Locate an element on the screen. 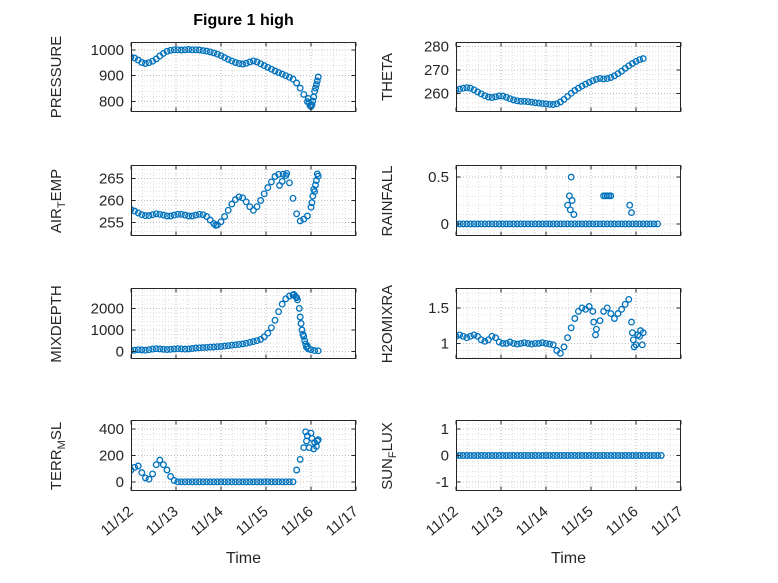 Image resolution: width=778 pixels, height=583 pixels. ticks-theta is located at coordinates (568, 77).